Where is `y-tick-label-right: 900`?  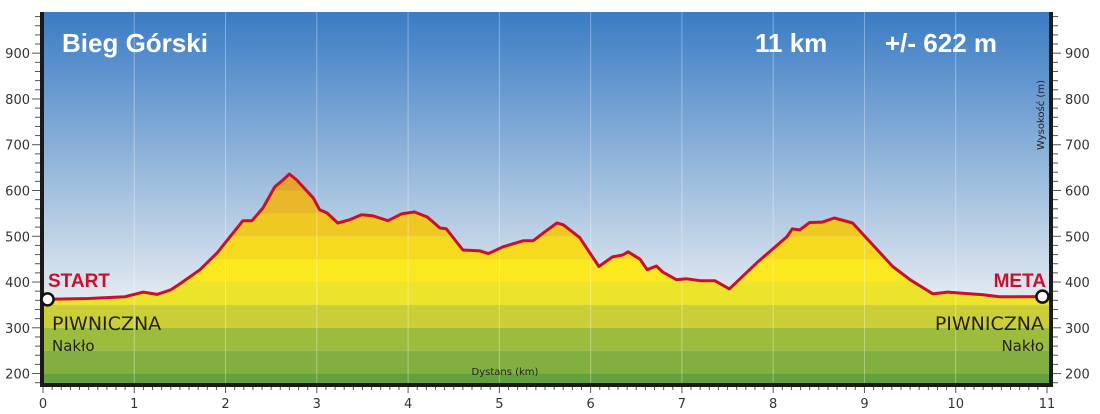
y-tick-label-right: 900 is located at coordinates (1077, 54).